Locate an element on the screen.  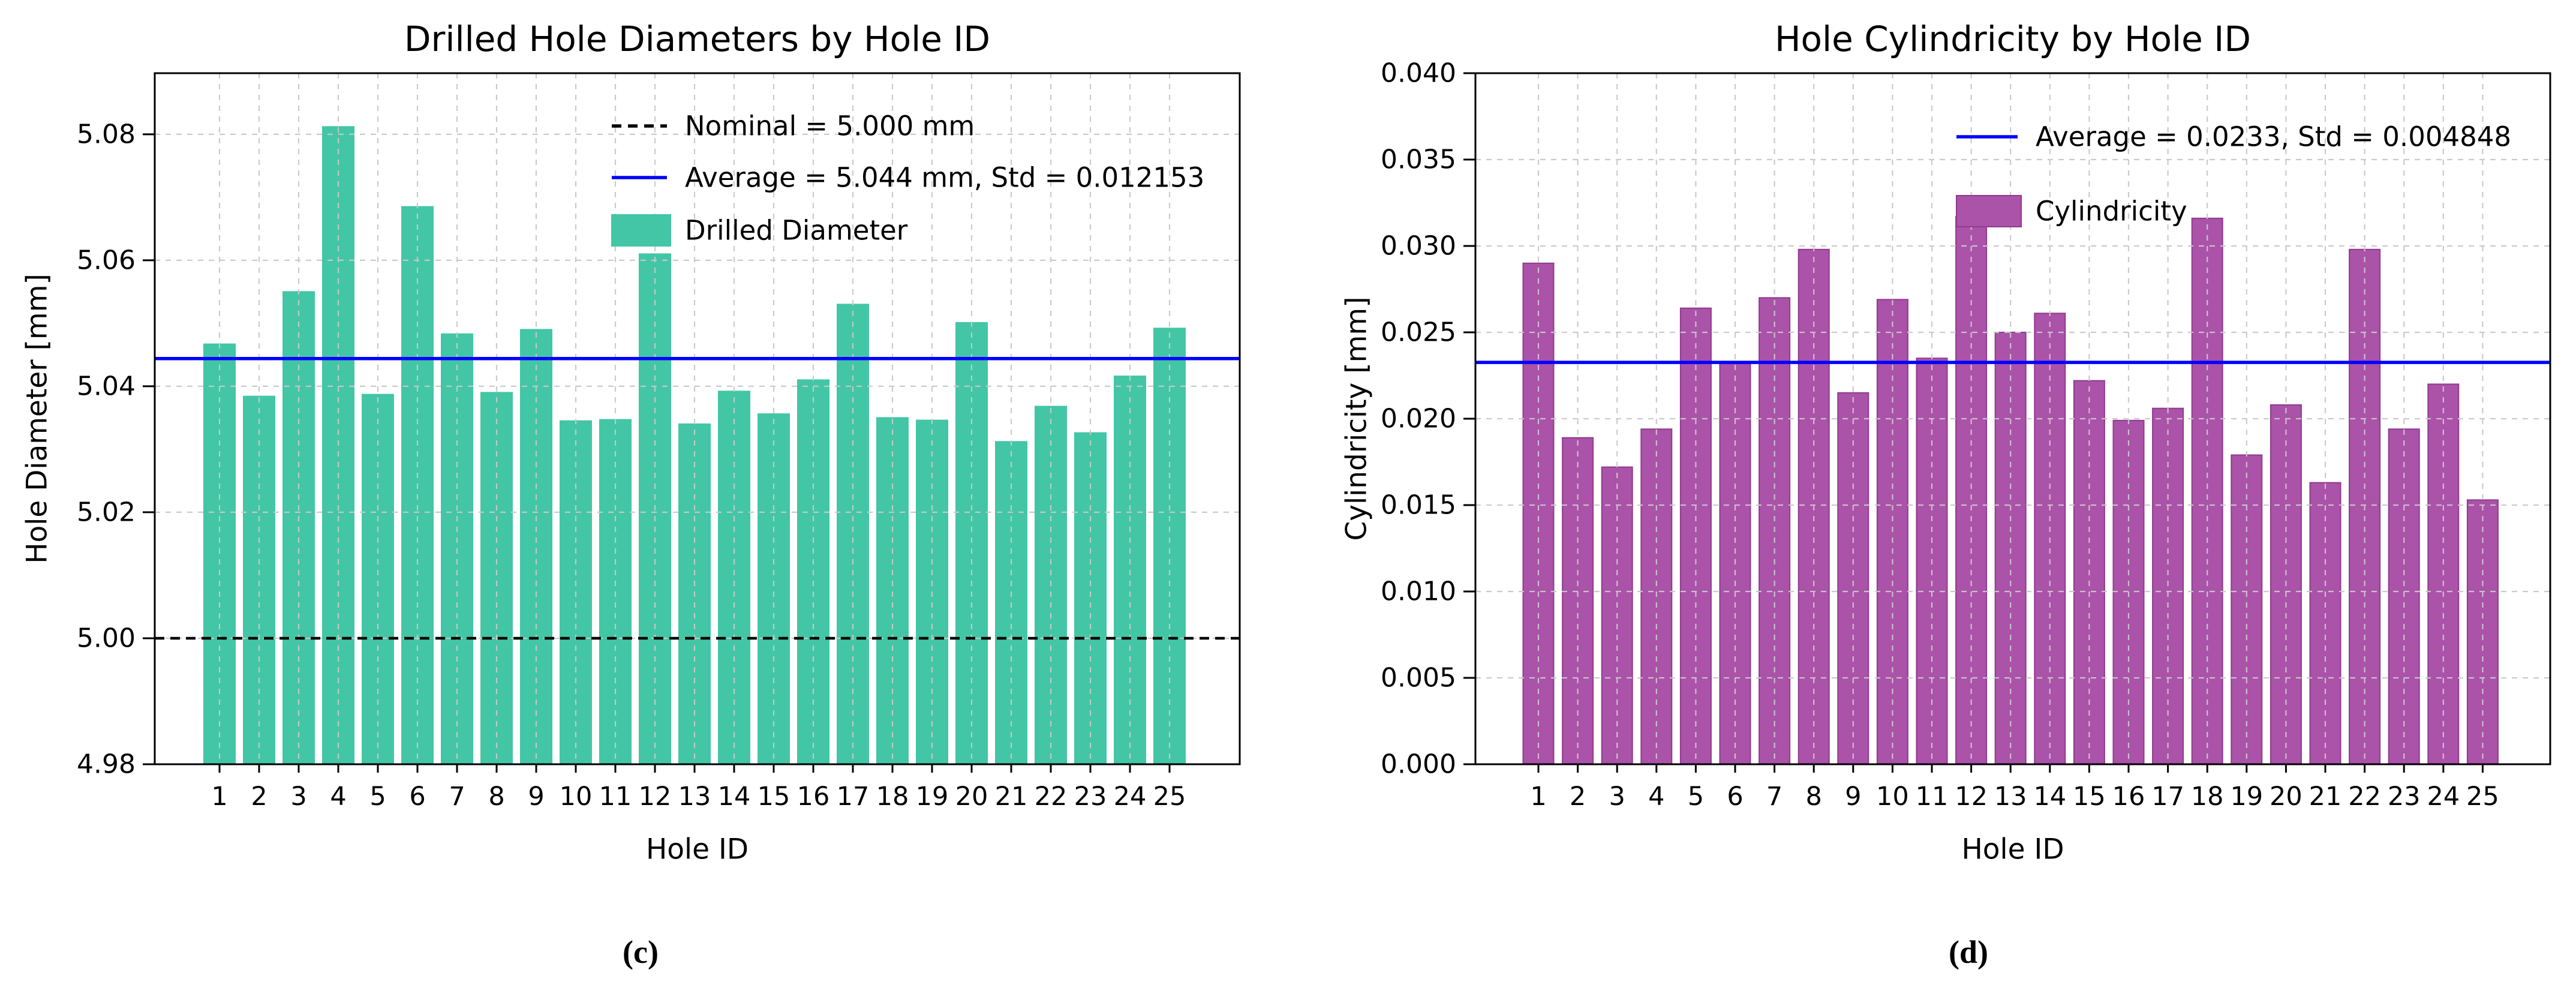
y-tick-label: 5.04 is located at coordinates (107, 386).